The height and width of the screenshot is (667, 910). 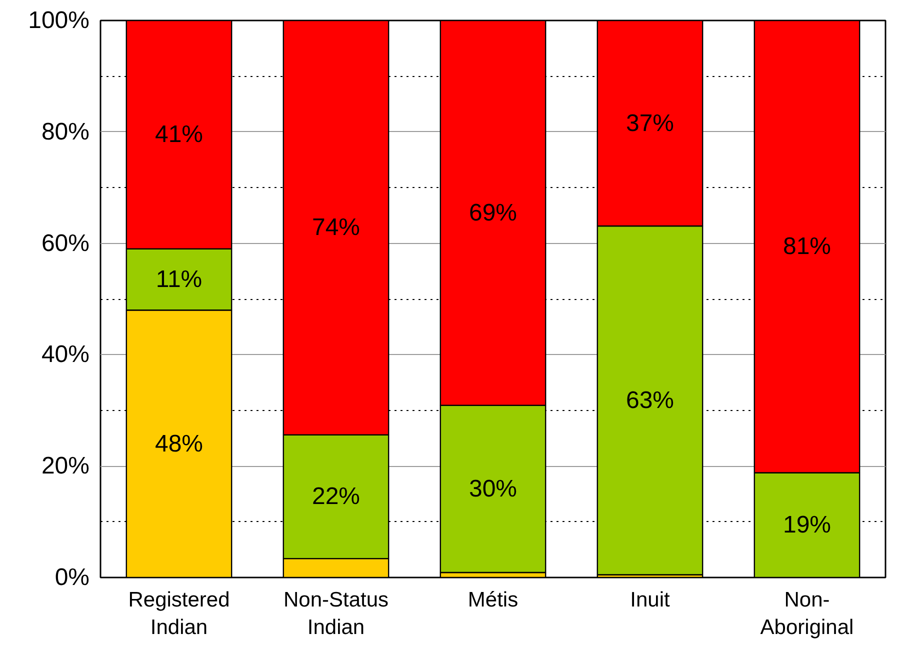 What do you see at coordinates (336, 614) in the screenshot?
I see `x-tick-label: Non-Status Indian` at bounding box center [336, 614].